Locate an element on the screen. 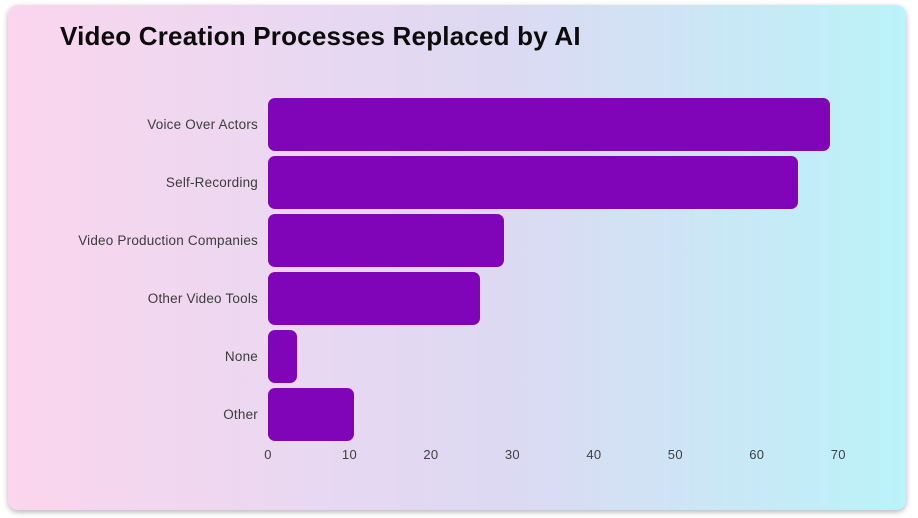 Image resolution: width=918 pixels, height=518 pixels. x-tick-label: 30 is located at coordinates (512, 454).